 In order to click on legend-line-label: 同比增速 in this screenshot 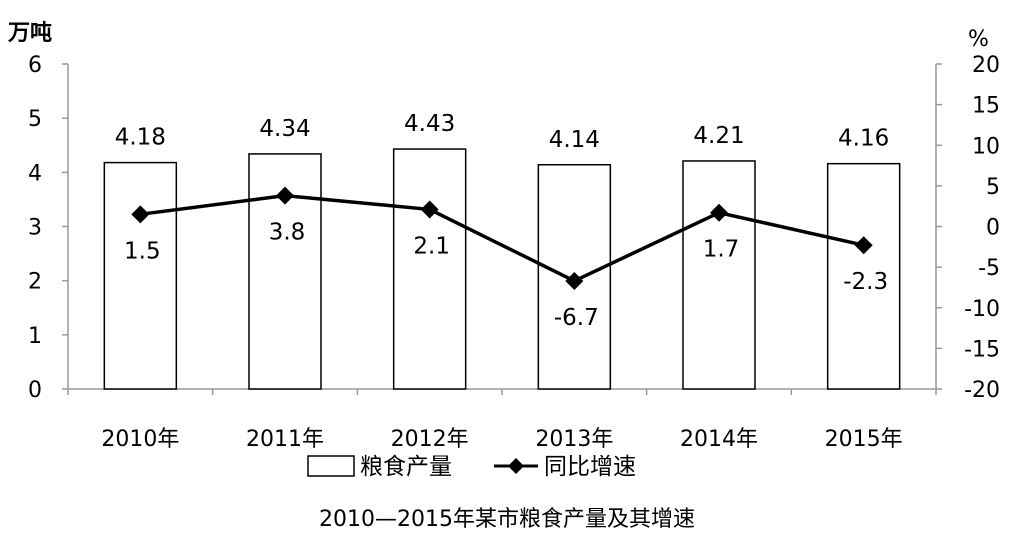, I will do `click(590, 467)`.